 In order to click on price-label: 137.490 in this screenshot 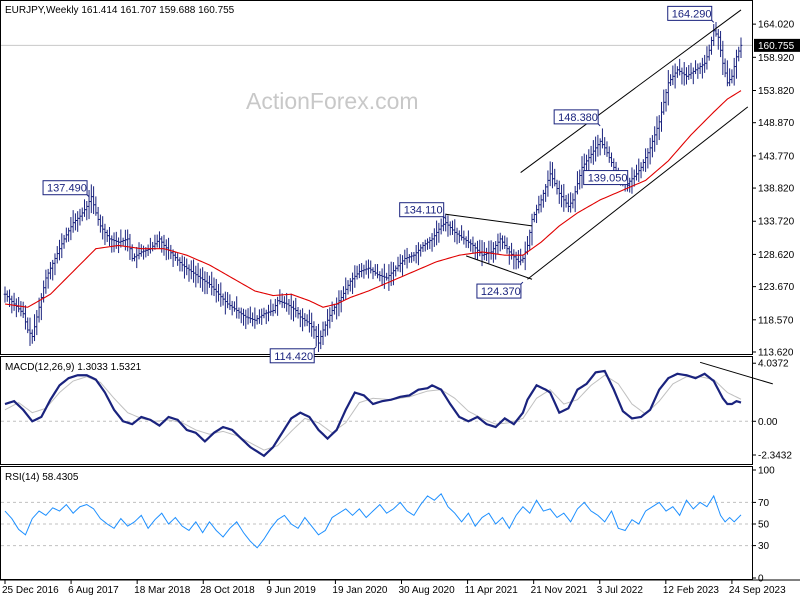, I will do `click(66, 189)`.